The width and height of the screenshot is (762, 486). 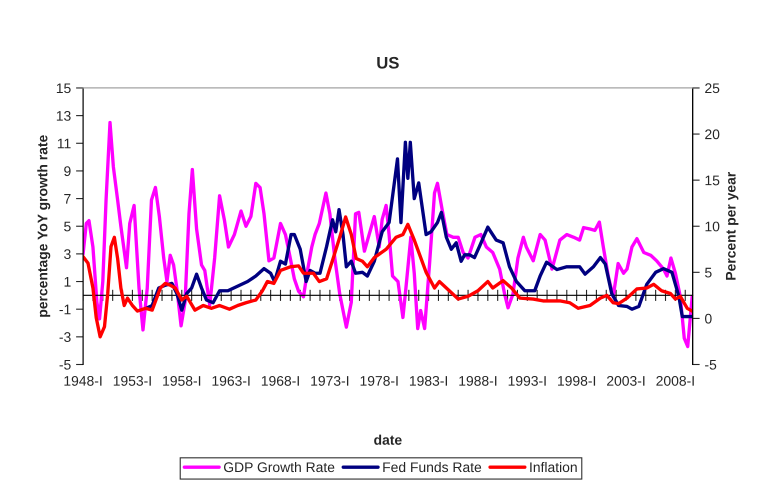 What do you see at coordinates (43, 226) in the screenshot?
I see `y-axis-title: percentage YoY growth rate` at bounding box center [43, 226].